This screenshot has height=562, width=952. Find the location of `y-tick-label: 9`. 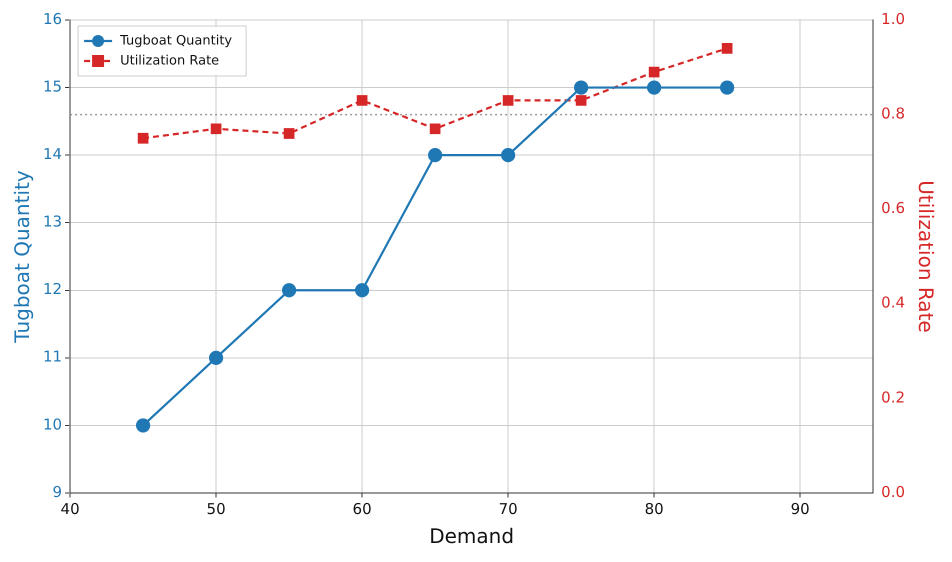

y-tick-label: 9 is located at coordinates (57, 491).